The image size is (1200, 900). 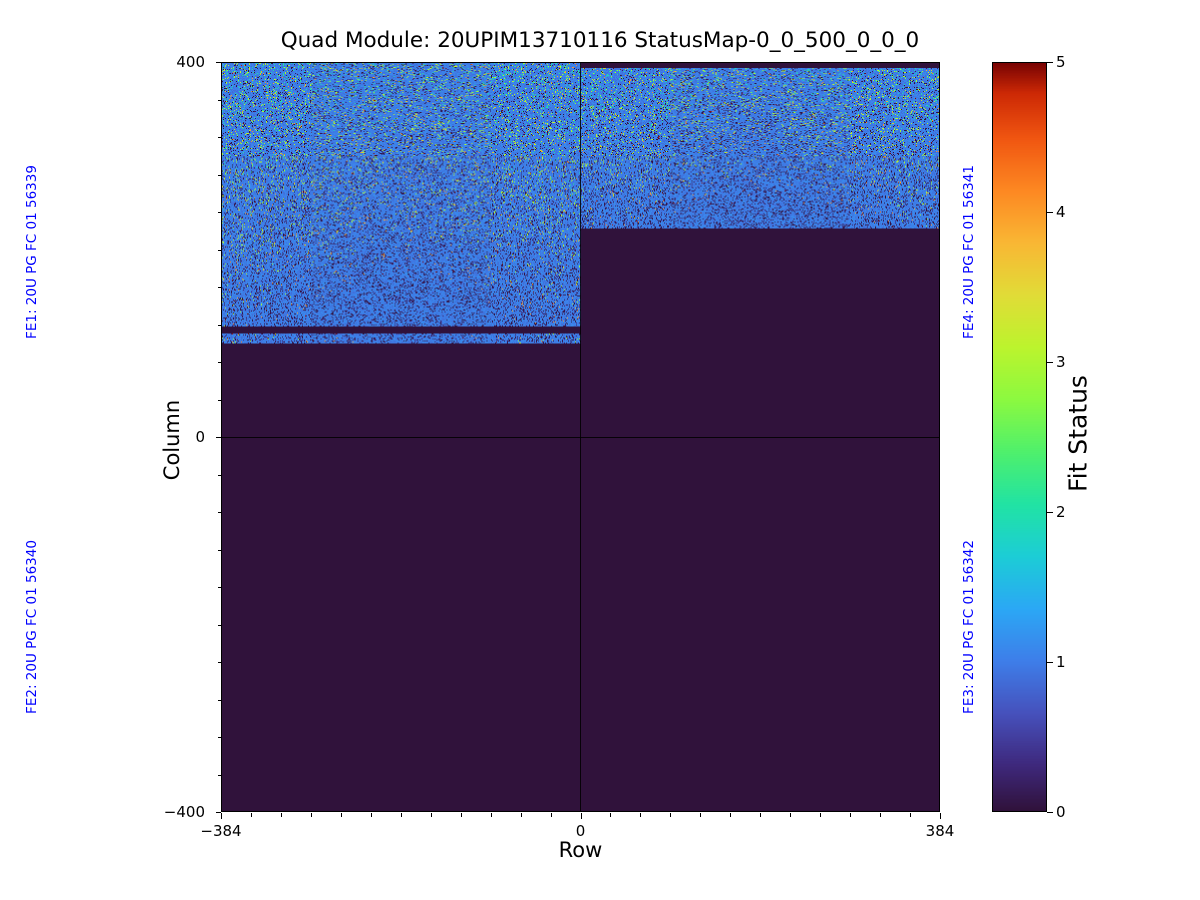 I want to click on y-tick-label: 0, so click(x=200, y=437).